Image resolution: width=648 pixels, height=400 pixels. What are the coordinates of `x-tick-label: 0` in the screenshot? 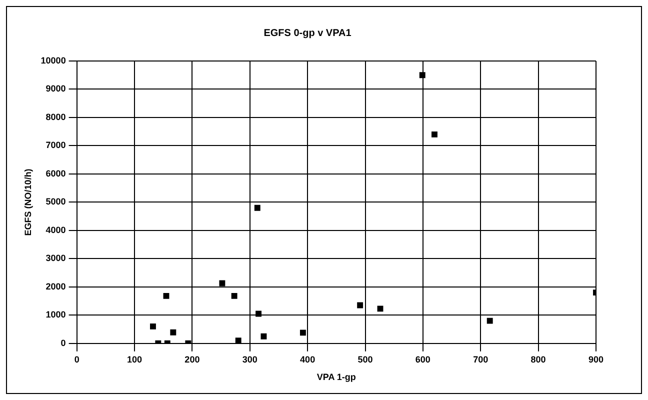 It's located at (77, 359).